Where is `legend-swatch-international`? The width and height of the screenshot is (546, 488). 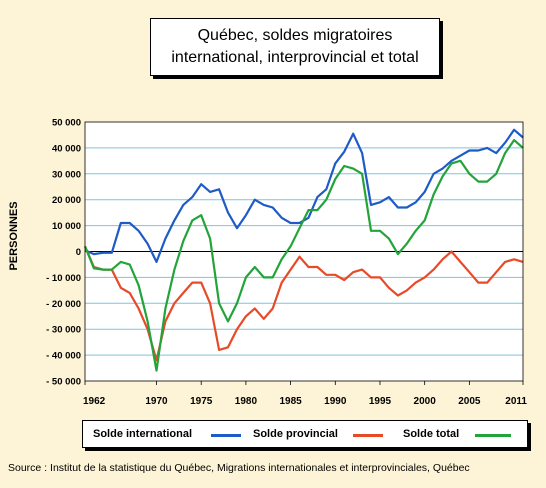 legend-swatch-international is located at coordinates (226, 435).